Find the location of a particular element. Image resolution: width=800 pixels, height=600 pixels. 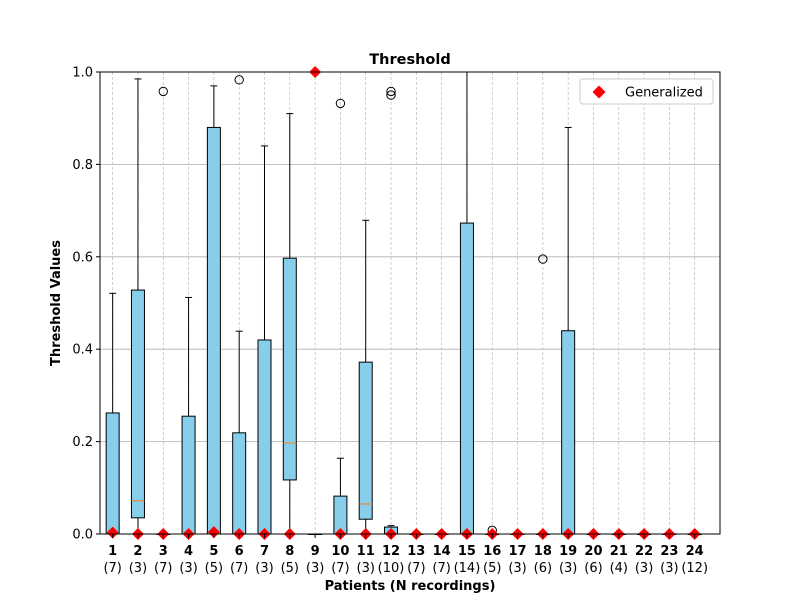

x-tick-label: 14 is located at coordinates (442, 551).